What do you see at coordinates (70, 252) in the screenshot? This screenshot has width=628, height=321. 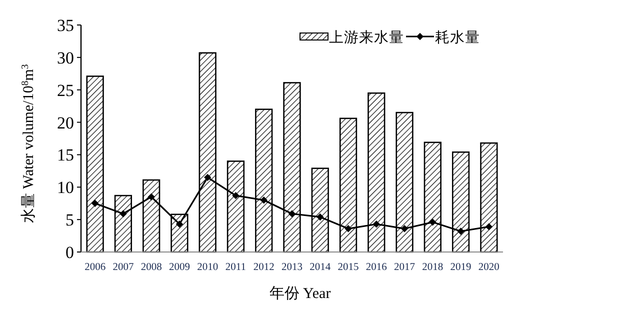 I see `y-tick-label: 0` at bounding box center [70, 252].